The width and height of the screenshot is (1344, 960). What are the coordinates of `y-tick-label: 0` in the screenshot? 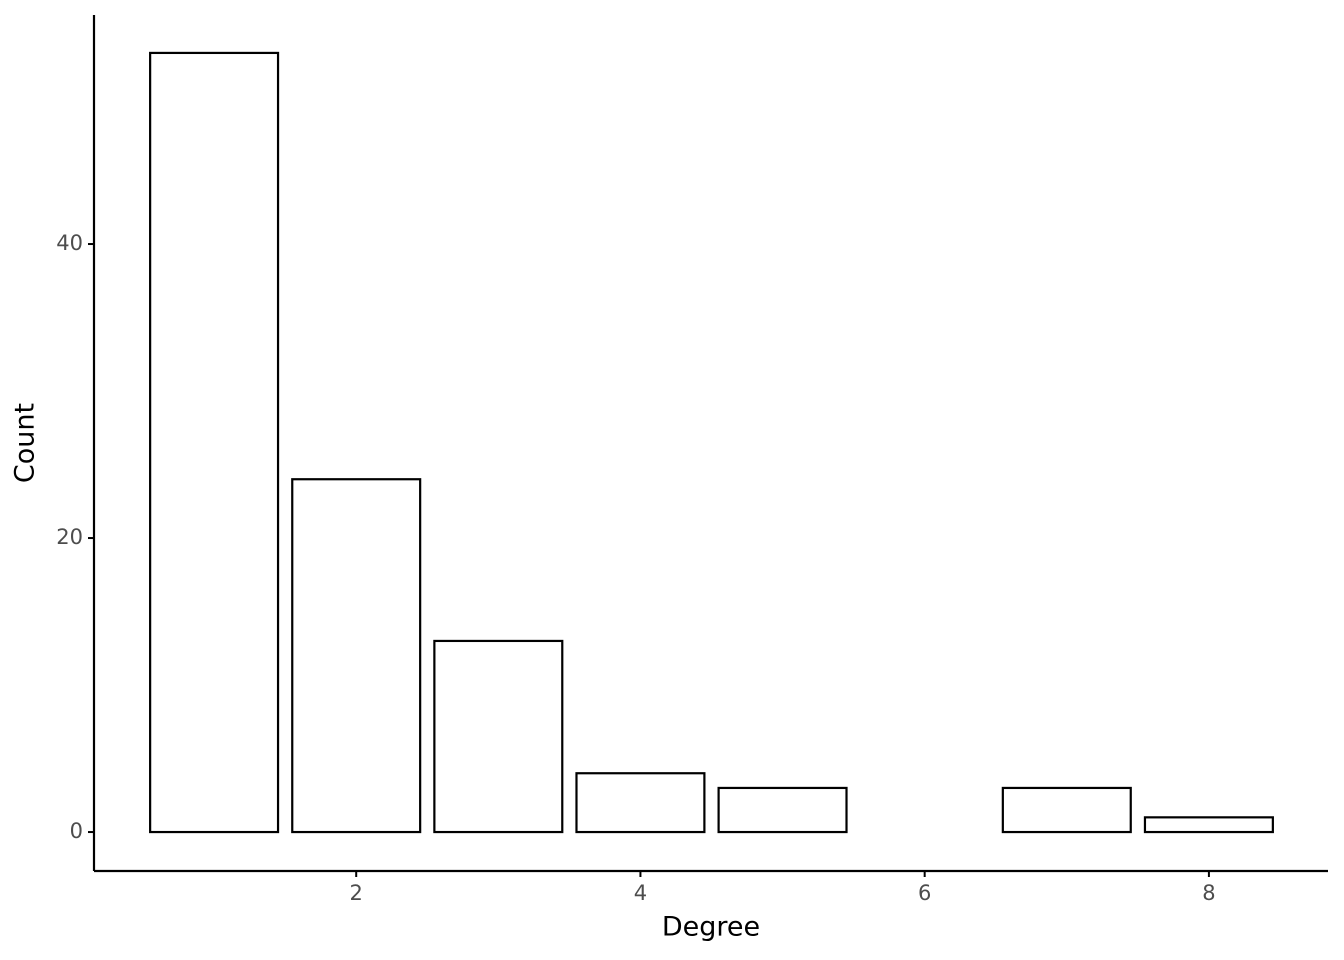 It's located at (76, 831).